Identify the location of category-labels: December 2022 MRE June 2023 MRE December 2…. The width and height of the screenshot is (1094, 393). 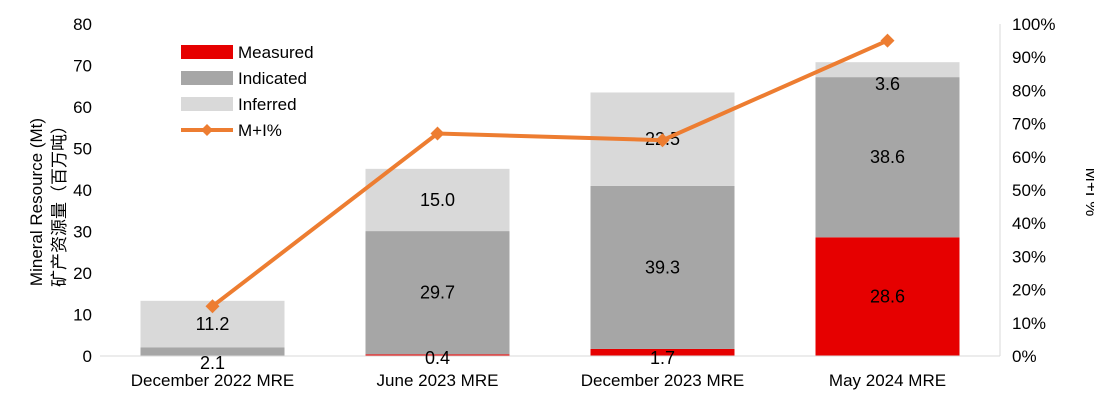
(538, 380).